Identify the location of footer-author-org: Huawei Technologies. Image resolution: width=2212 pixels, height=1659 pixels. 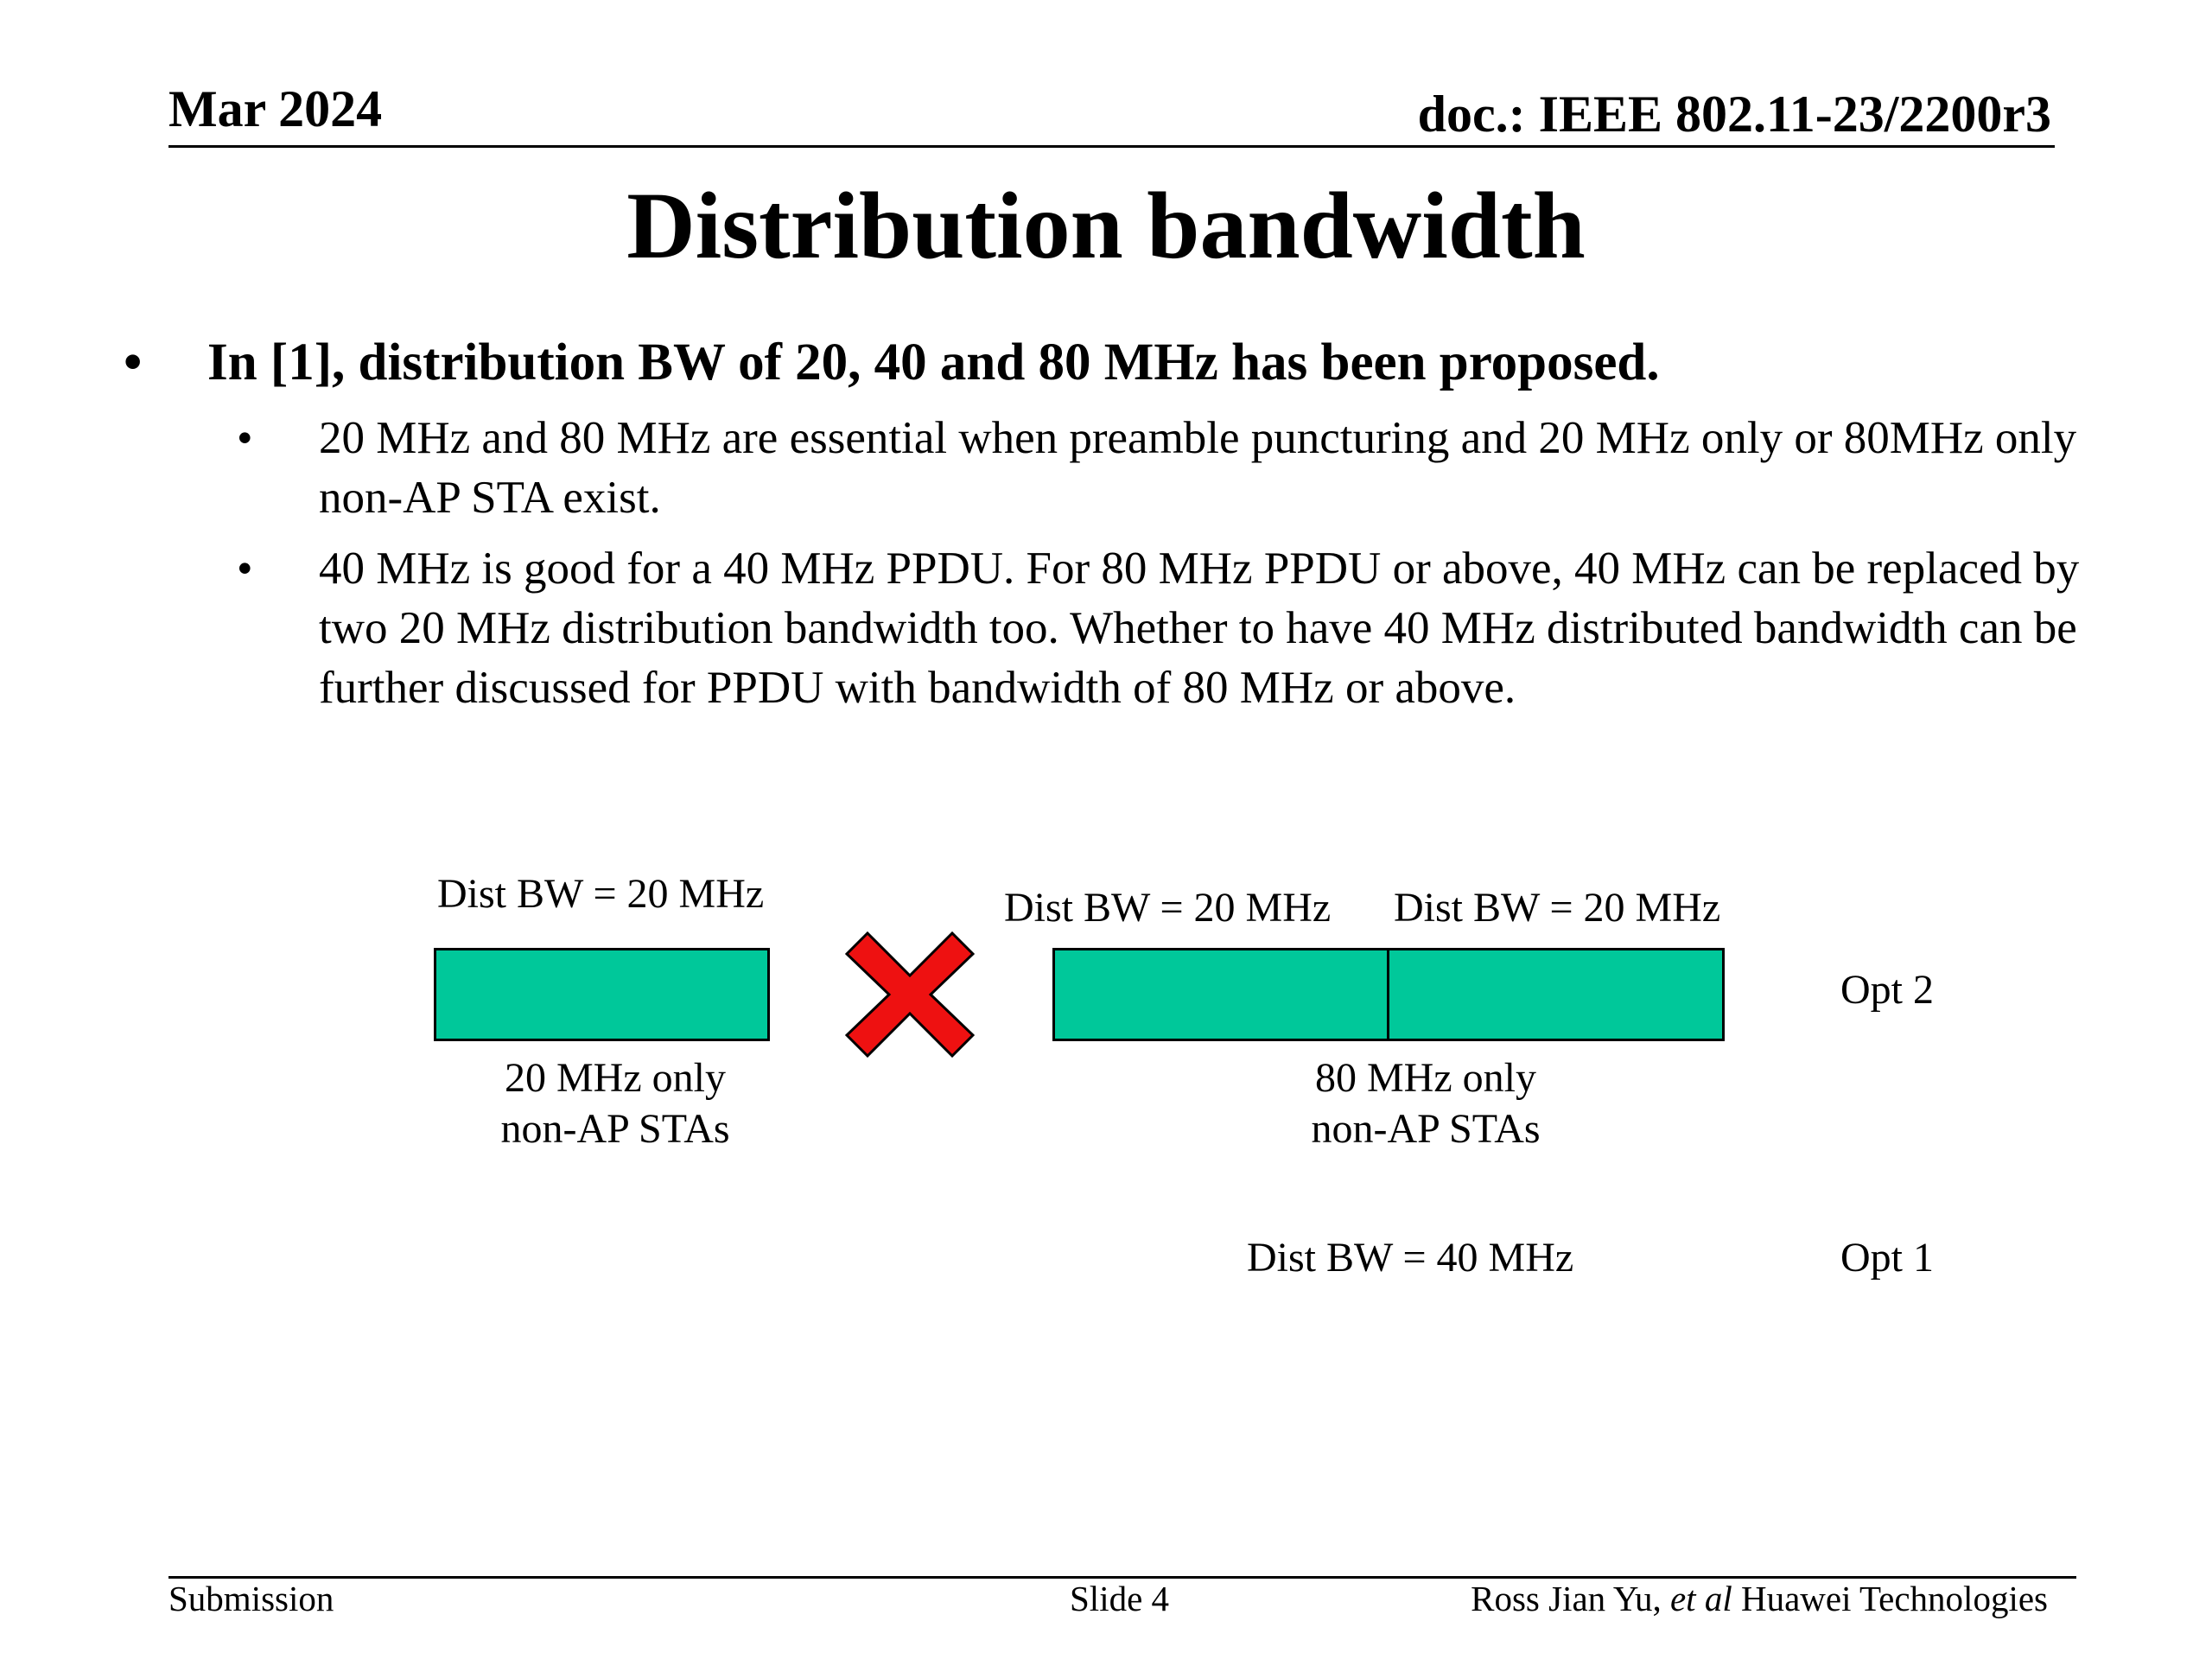
(1890, 1598).